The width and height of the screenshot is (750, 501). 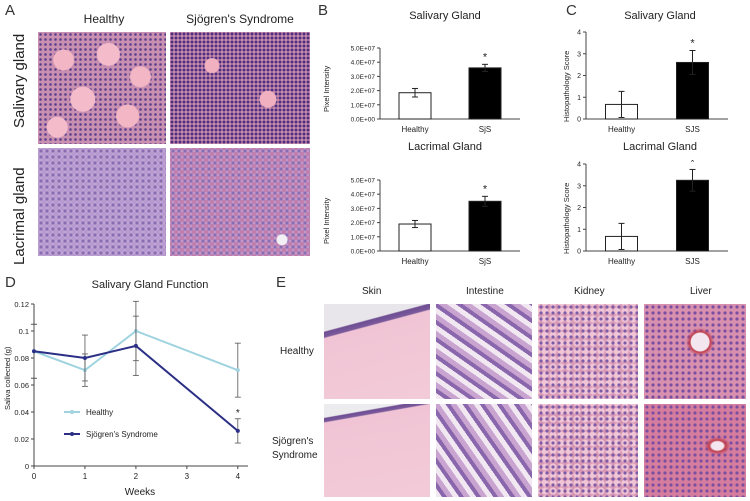 I want to click on chart-c-top-ytick-label: 1, so click(x=579, y=98).